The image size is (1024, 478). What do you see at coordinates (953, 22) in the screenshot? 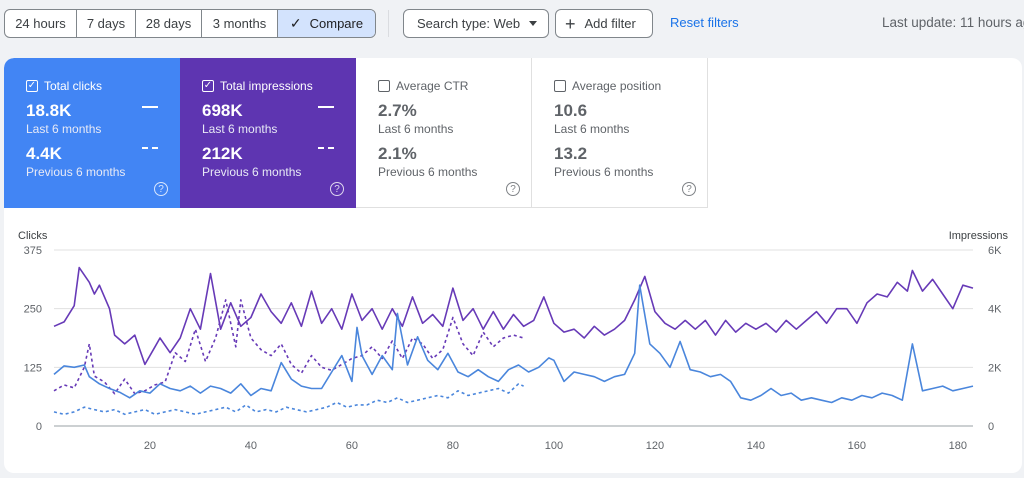
I see `last-update-text: Last update: 11 hours ag` at bounding box center [953, 22].